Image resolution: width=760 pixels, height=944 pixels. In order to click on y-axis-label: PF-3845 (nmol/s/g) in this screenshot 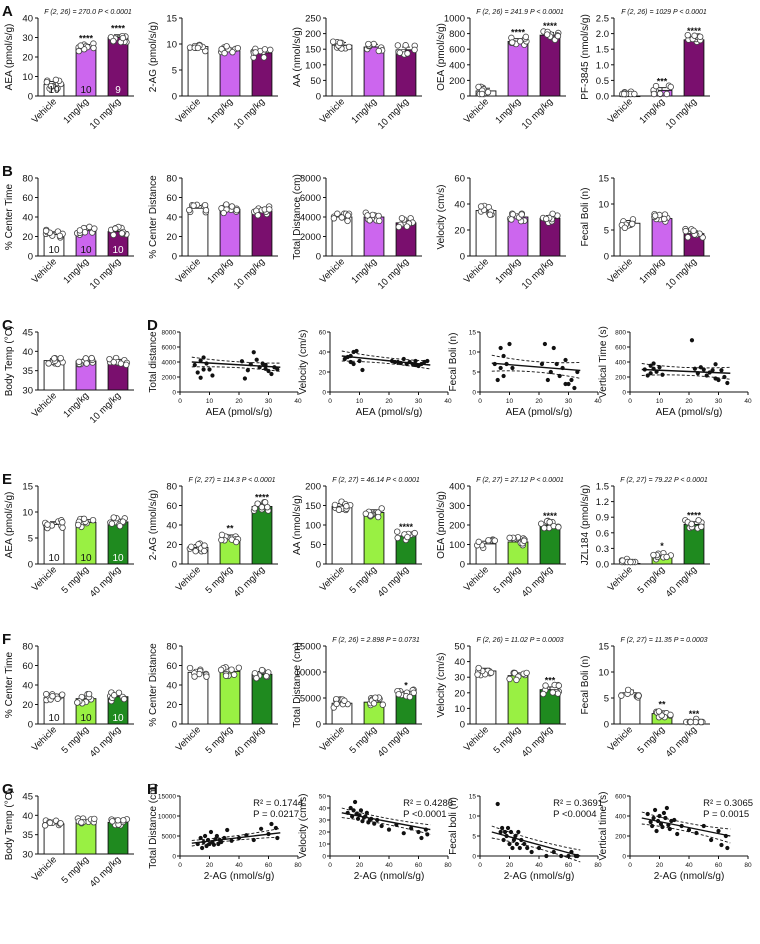, I will do `click(585, 57)`.